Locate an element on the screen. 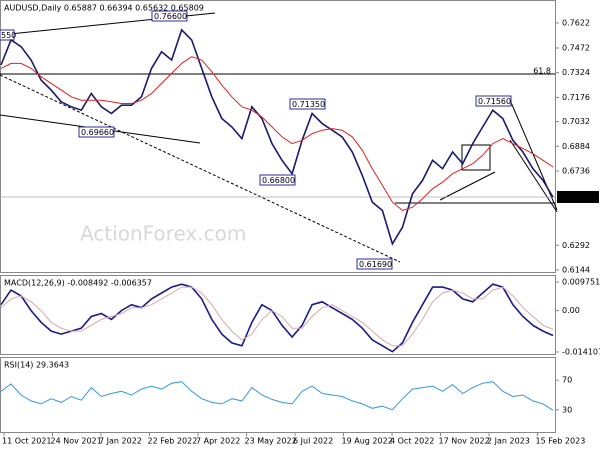 The height and width of the screenshot is (450, 600). x-tick-label: 4 Oct 2022 is located at coordinates (412, 441).